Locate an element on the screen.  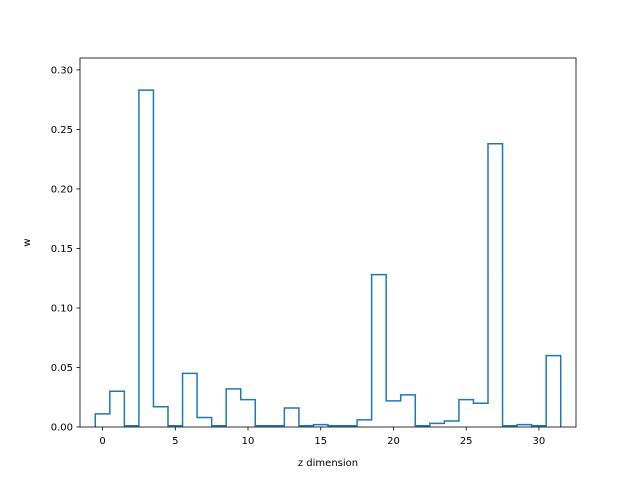
y-axis-label: w is located at coordinates (27, 242).